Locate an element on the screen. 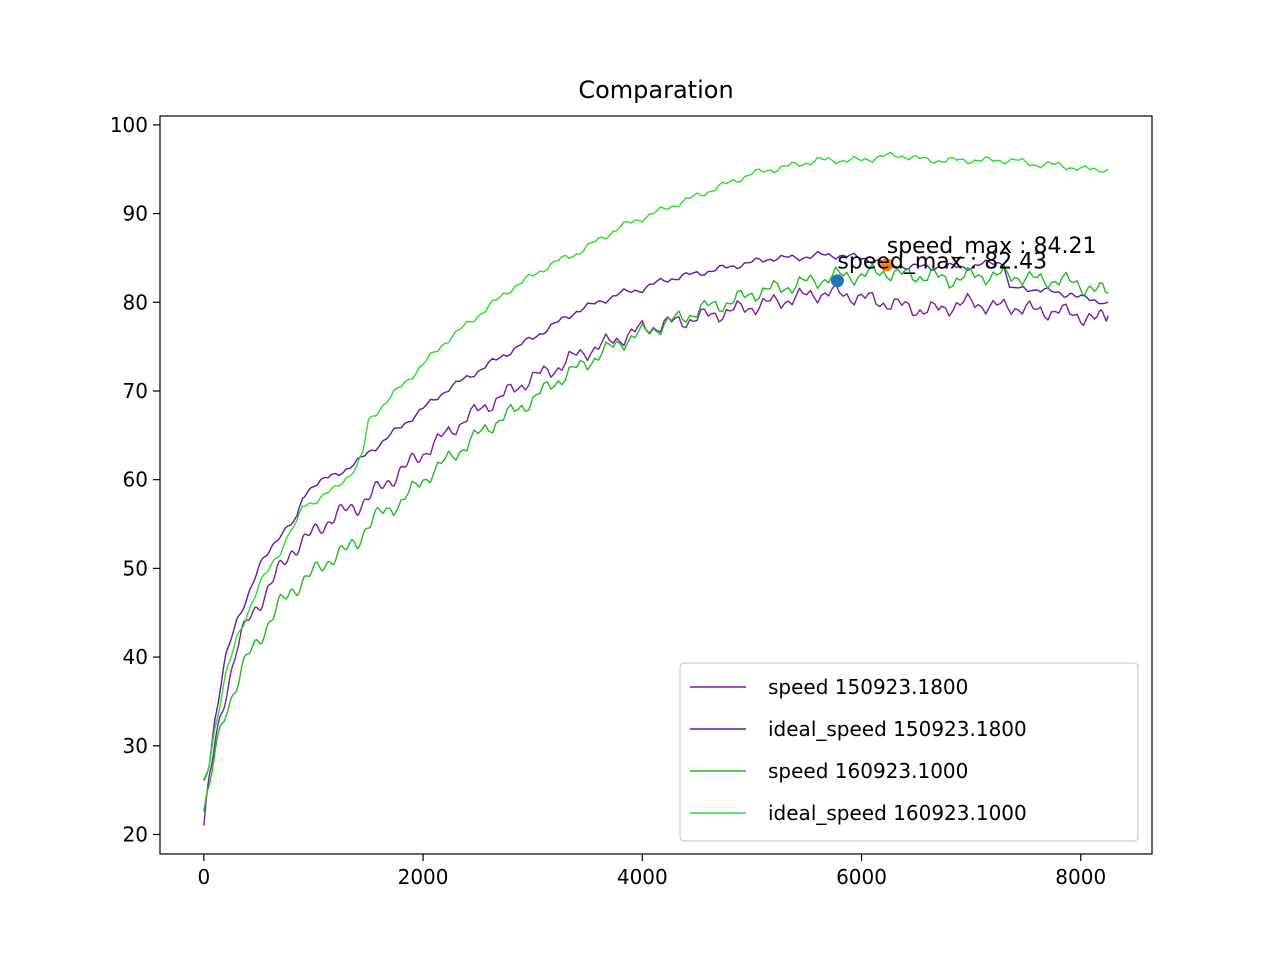 The image size is (1280, 960). x-tick-label: 2000 is located at coordinates (423, 877).